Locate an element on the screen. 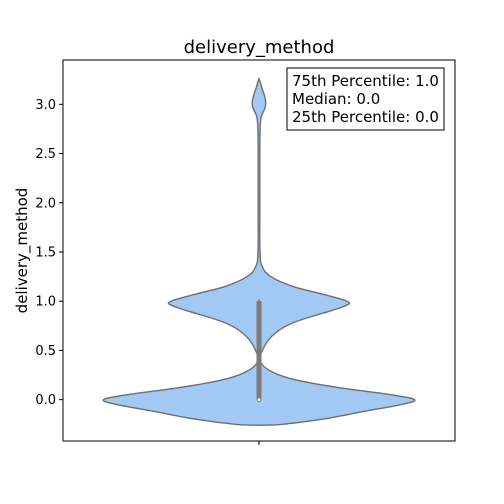 The image size is (504, 504). y-tick-label: 0.0 is located at coordinates (45, 400).